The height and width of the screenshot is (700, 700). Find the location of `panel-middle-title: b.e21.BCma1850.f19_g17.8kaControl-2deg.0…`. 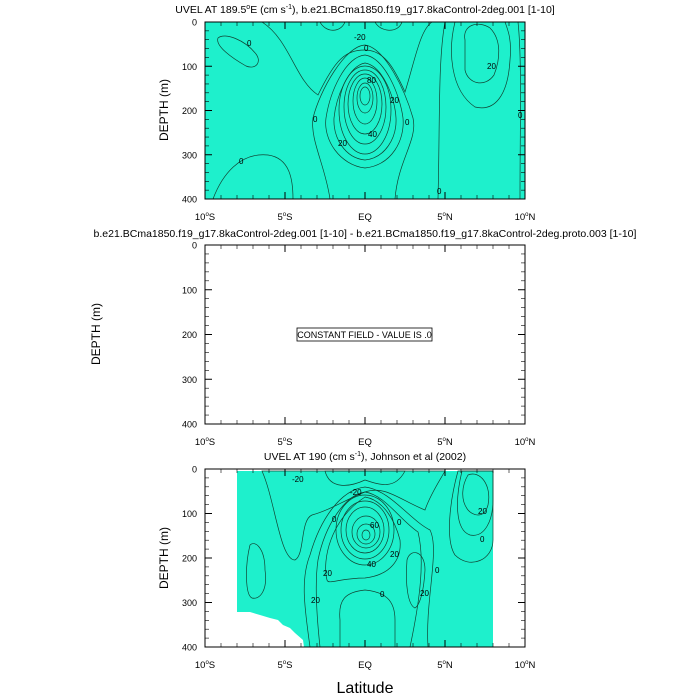

panel-middle-title: b.e21.BCma1850.f19_g17.8kaControl-2deg.0… is located at coordinates (365, 234).